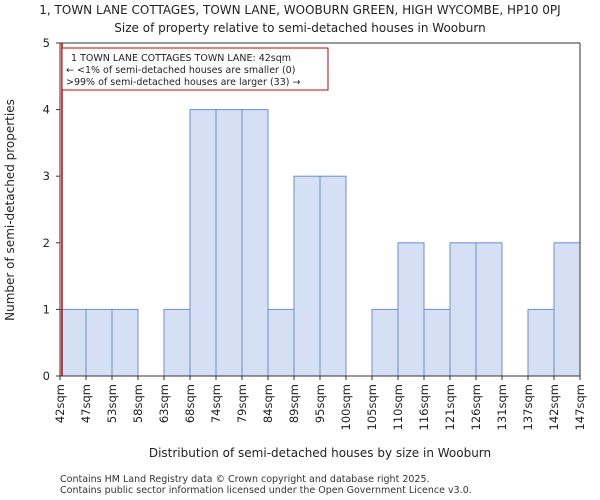 The image size is (600, 500). What do you see at coordinates (164, 403) in the screenshot?
I see `x-tick-label: 63sqm` at bounding box center [164, 403].